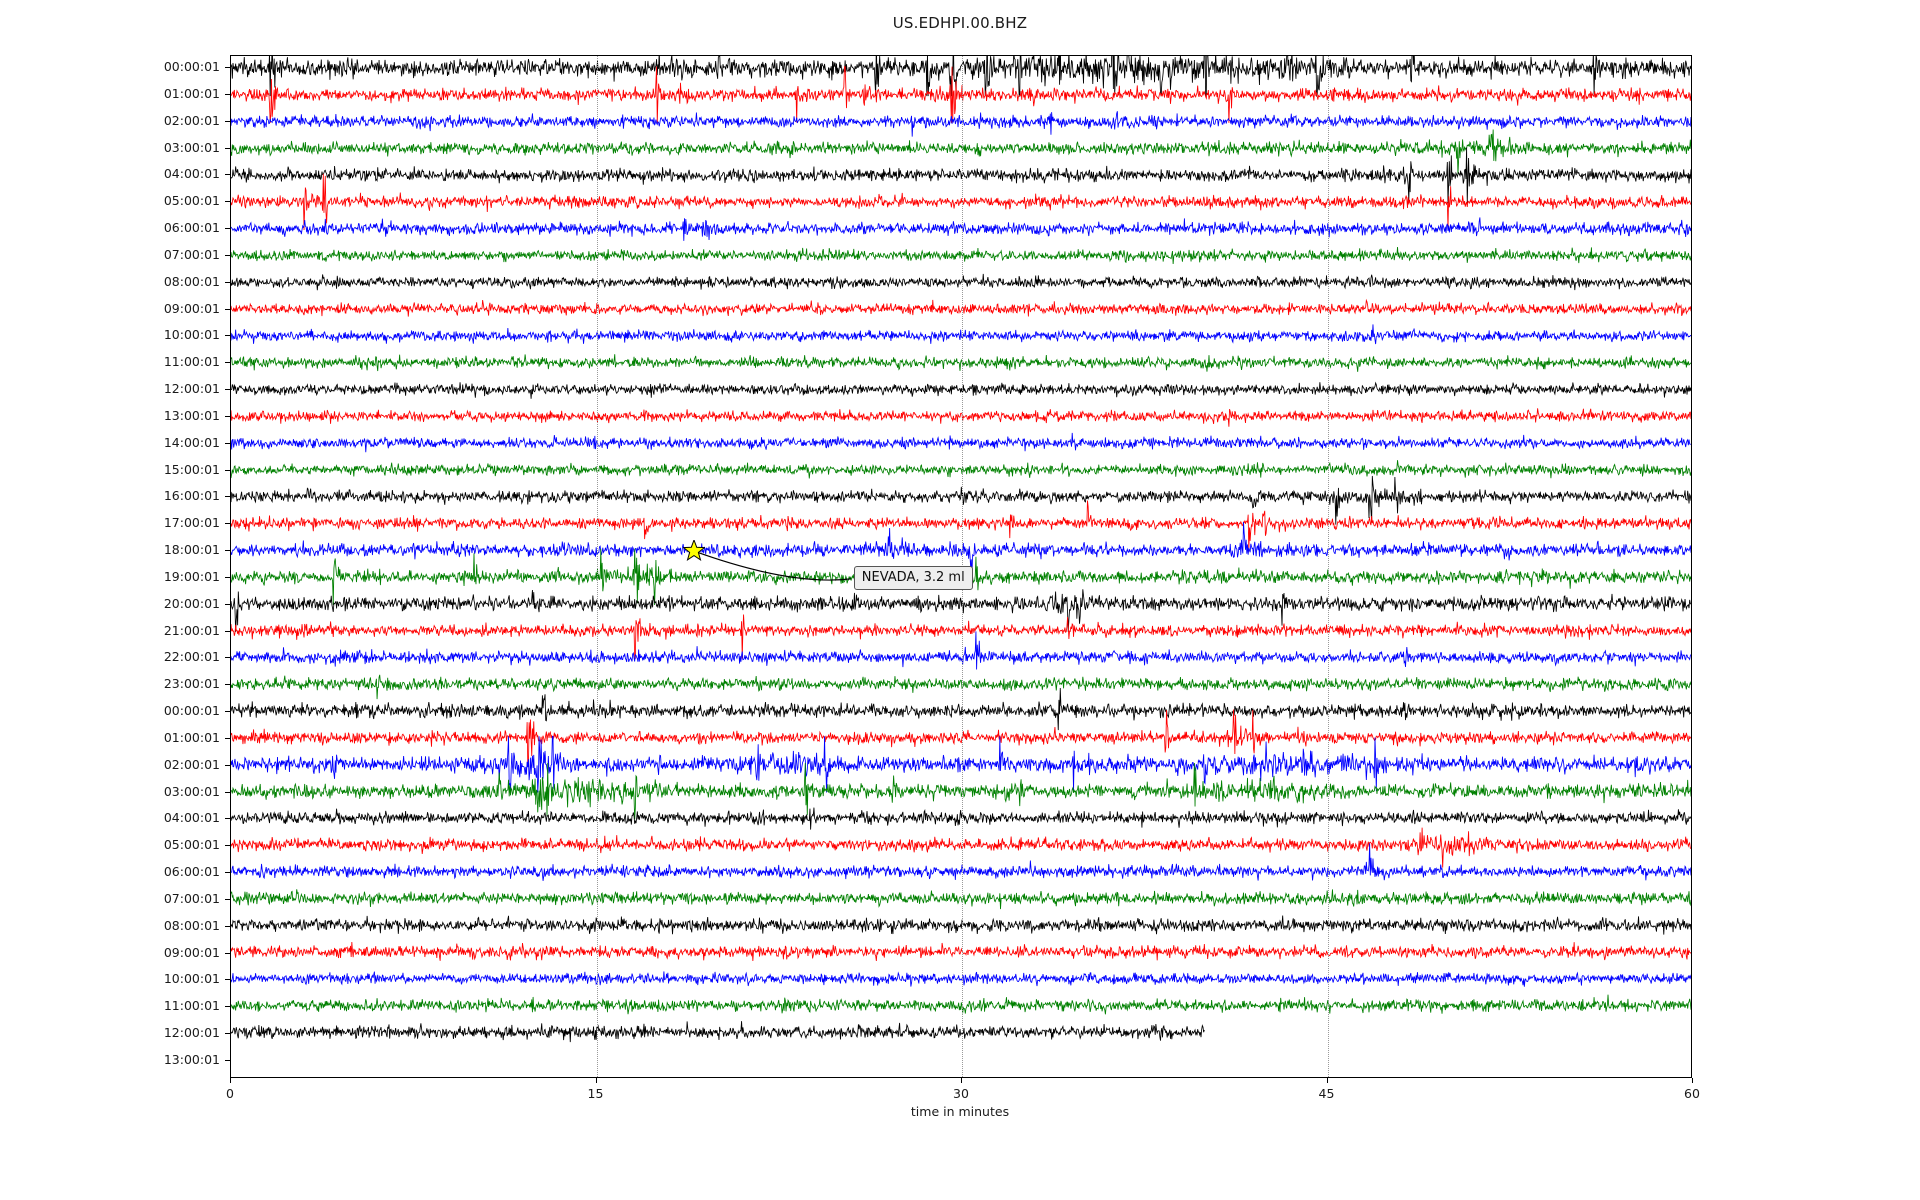 This screenshot has height=1200, width=1920. Describe the element at coordinates (191, 550) in the screenshot. I see `y-tick-label-18: 18:00:01` at that location.